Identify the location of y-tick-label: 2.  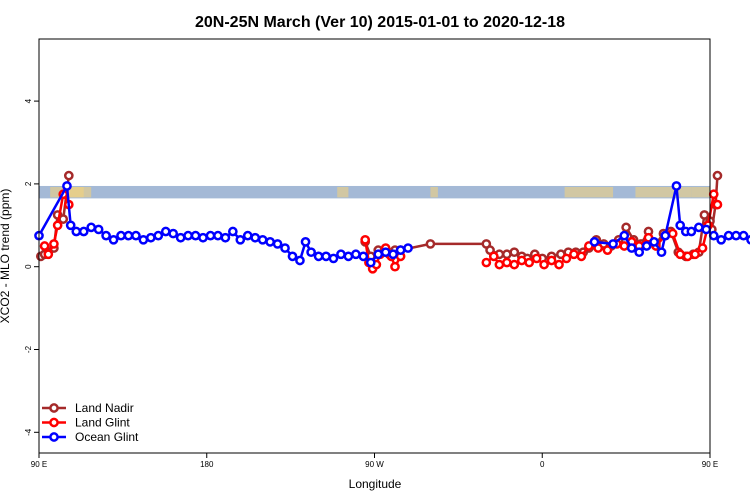
(28, 183).